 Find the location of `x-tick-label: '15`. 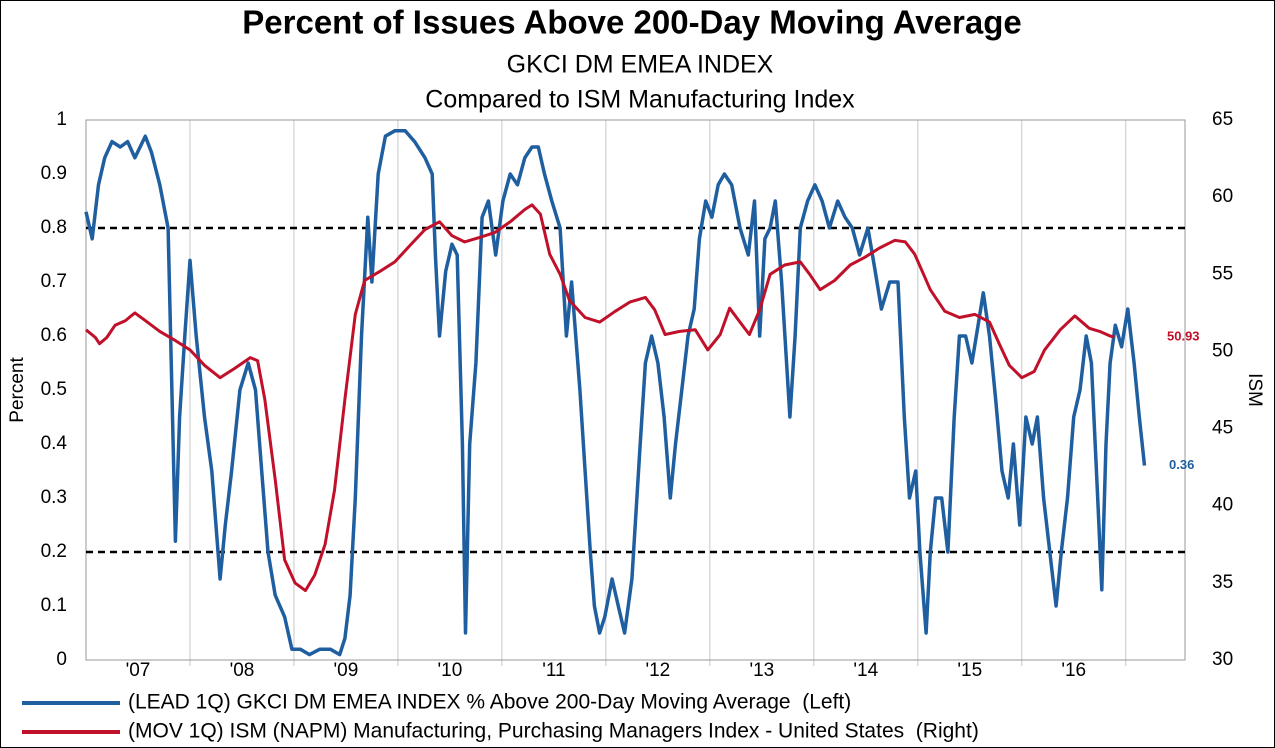

x-tick-label: '15 is located at coordinates (969, 670).